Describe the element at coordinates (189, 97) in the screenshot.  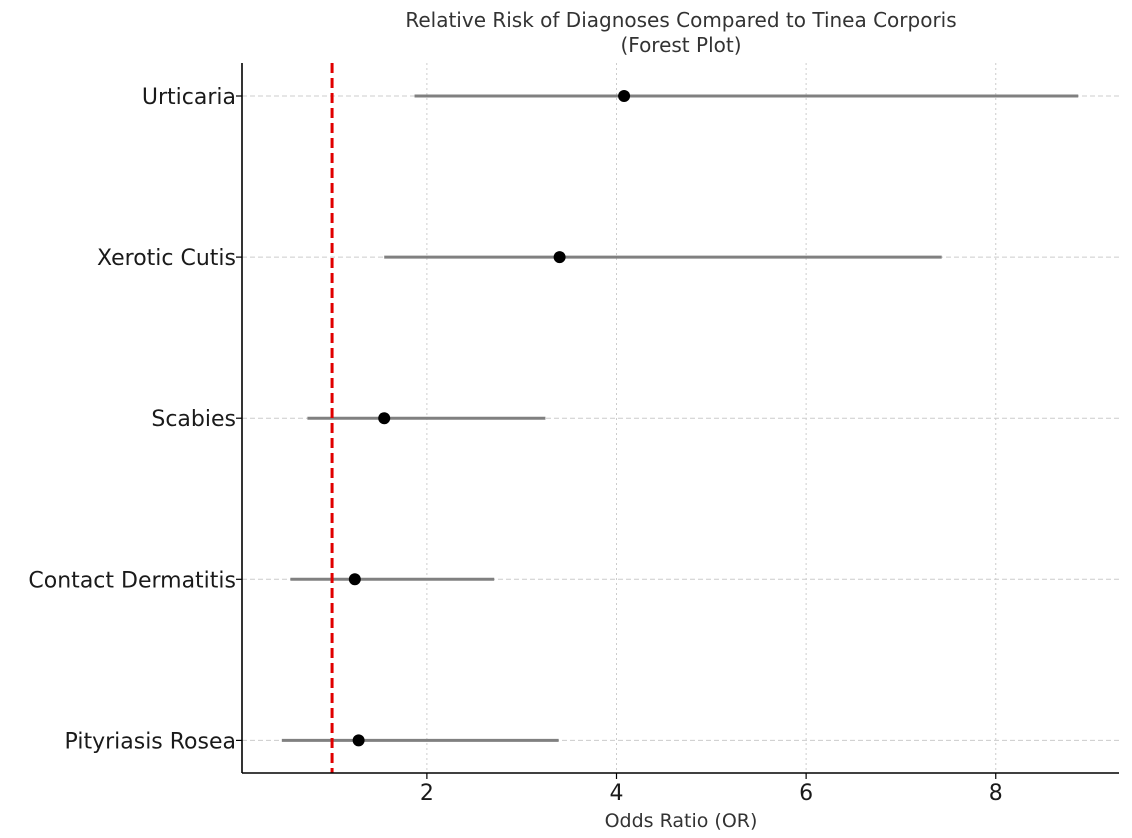
I see `y-tick-label-urticaria: Urticaria` at that location.